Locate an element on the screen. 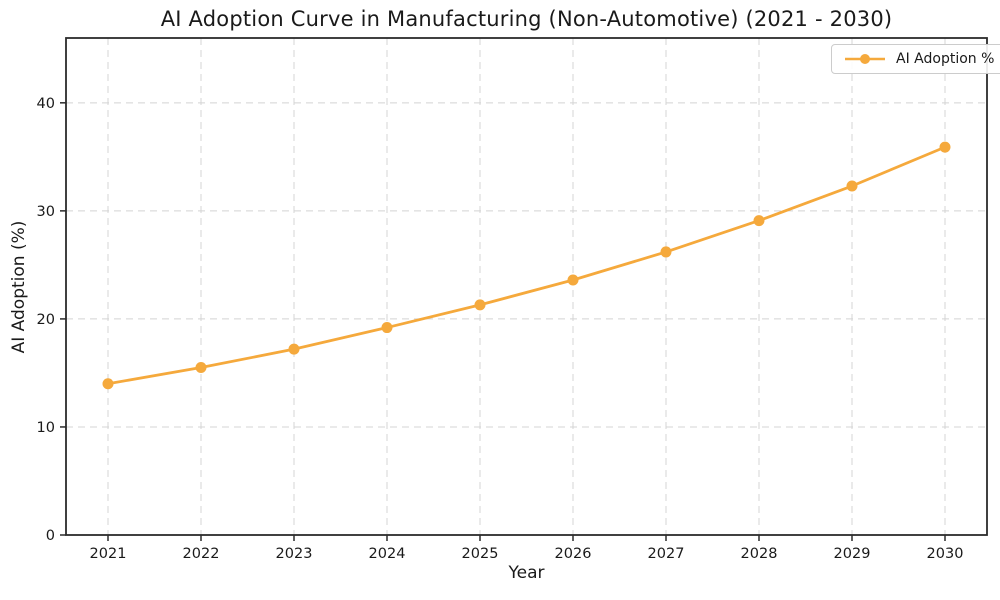  legend: AI Adoption % is located at coordinates (915, 59).